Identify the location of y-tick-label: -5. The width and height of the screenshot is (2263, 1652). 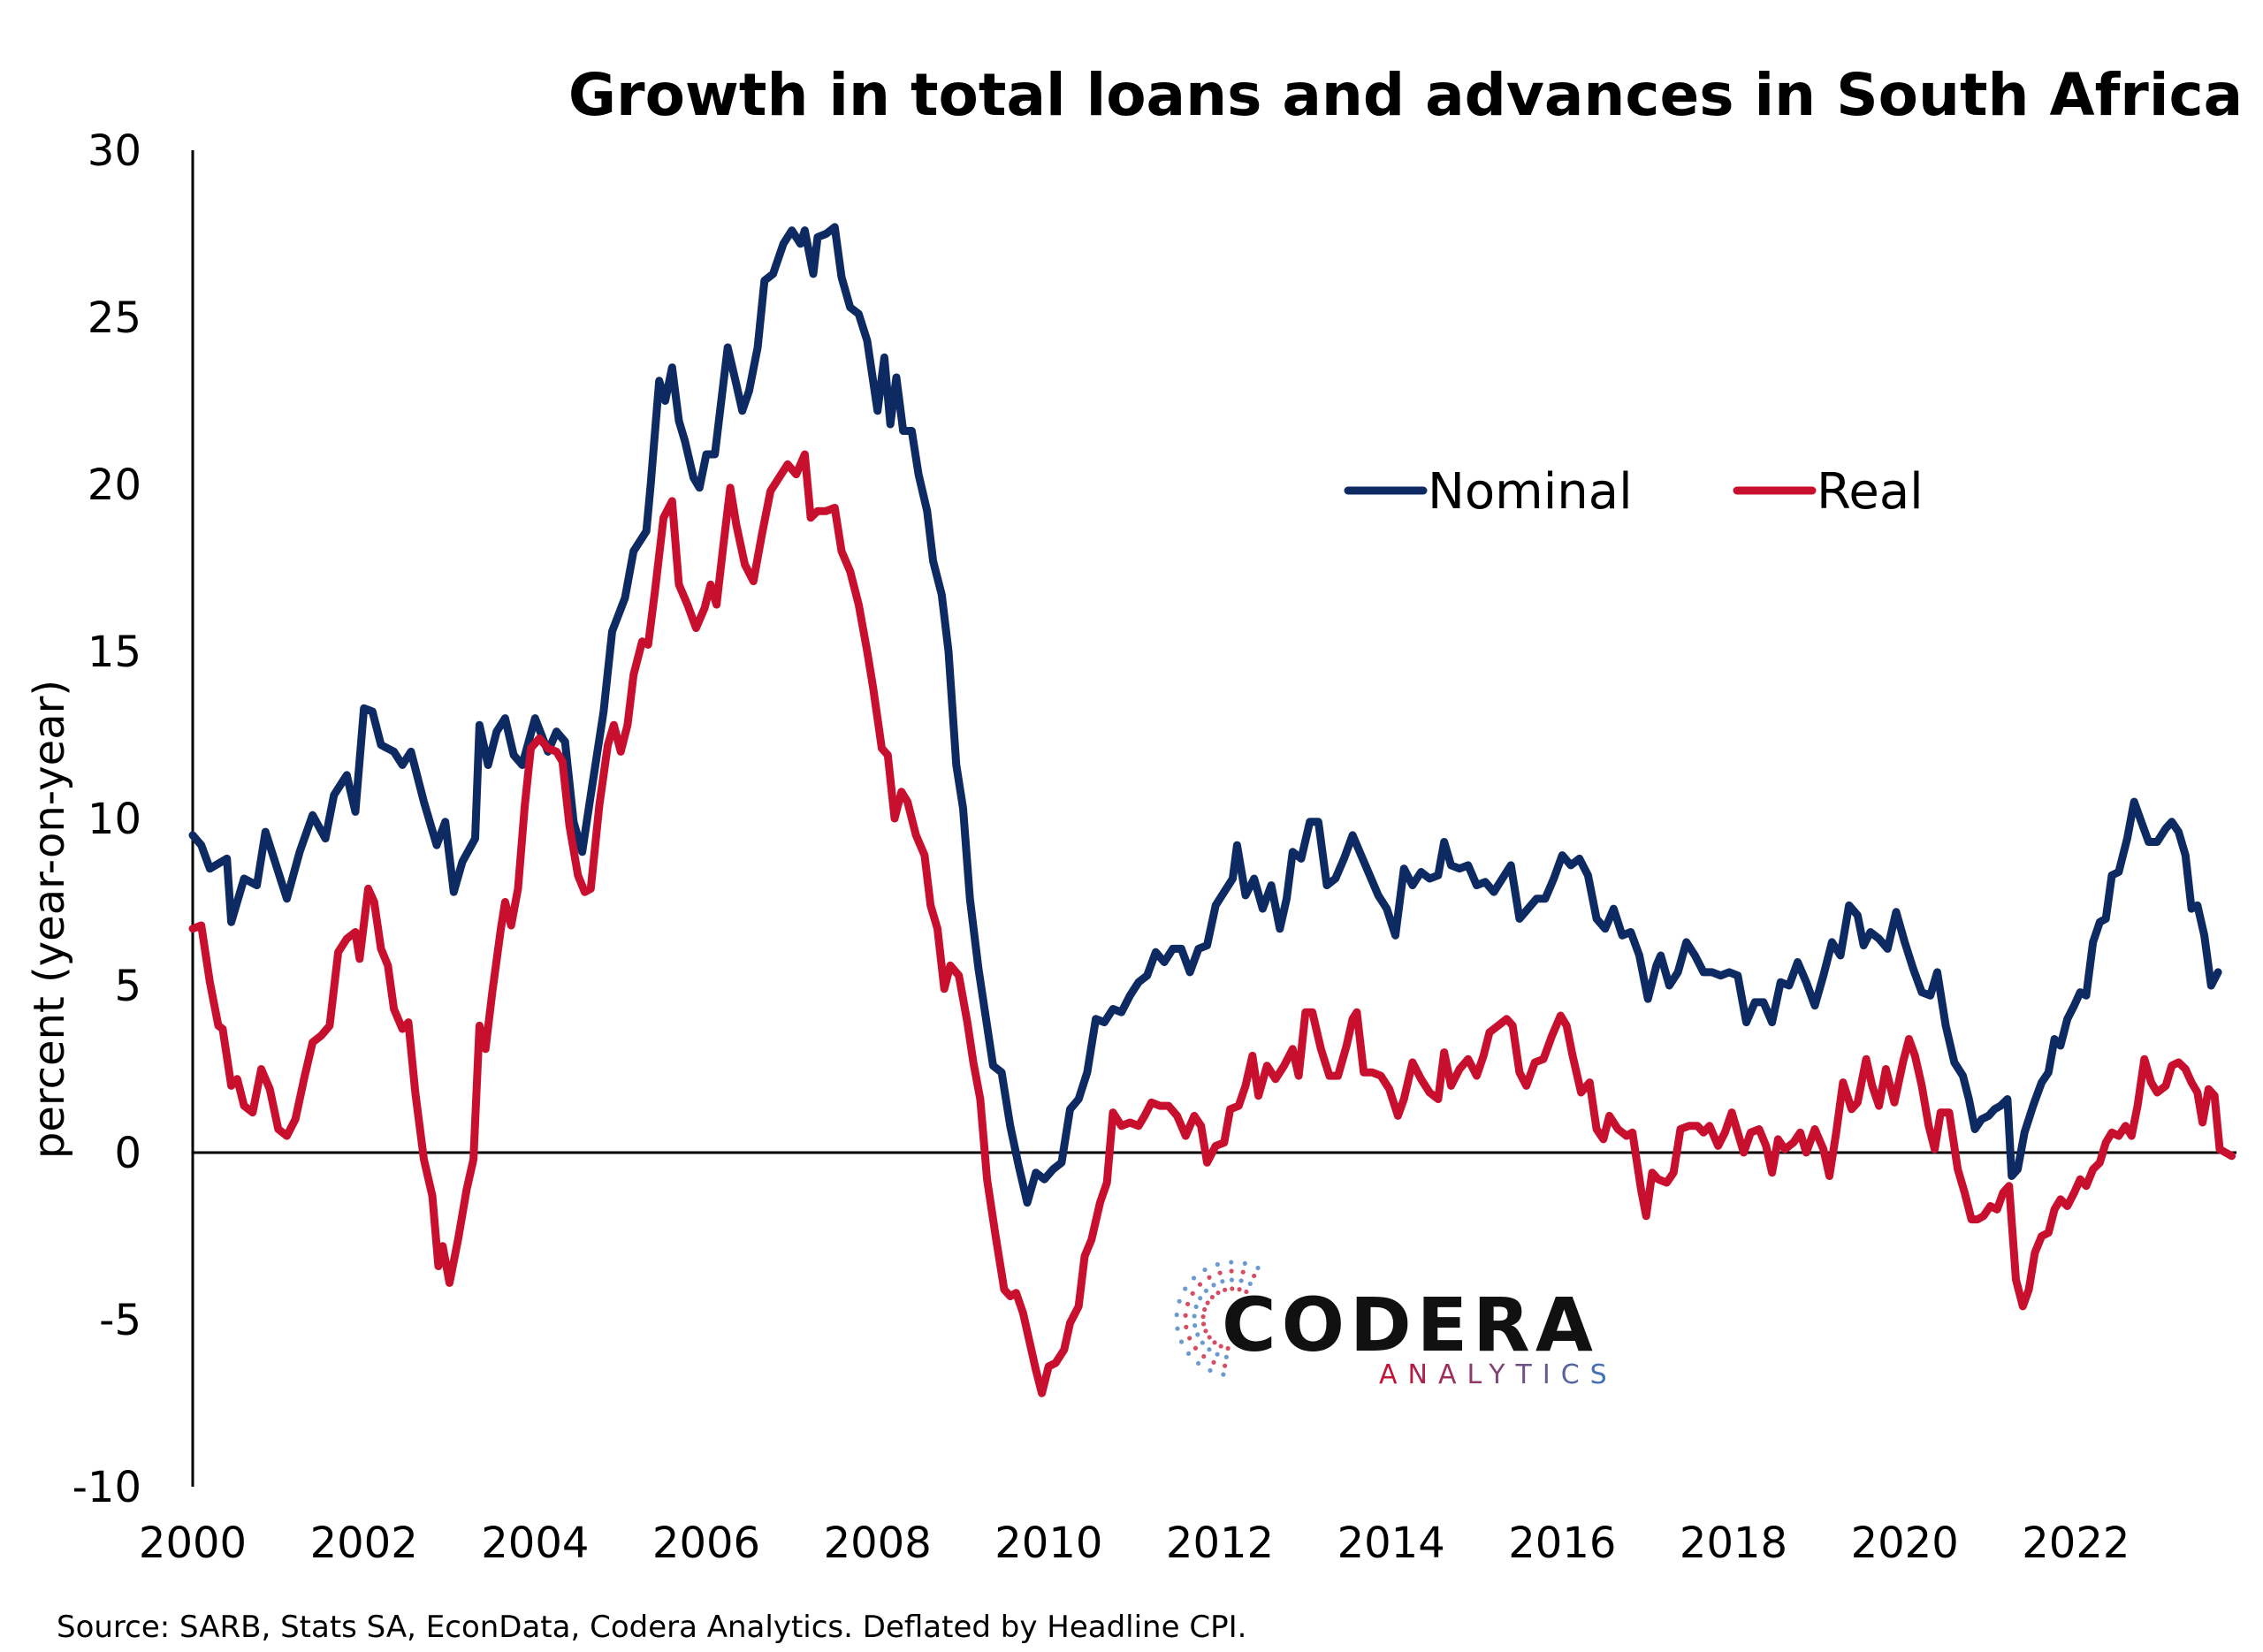
(120, 1321).